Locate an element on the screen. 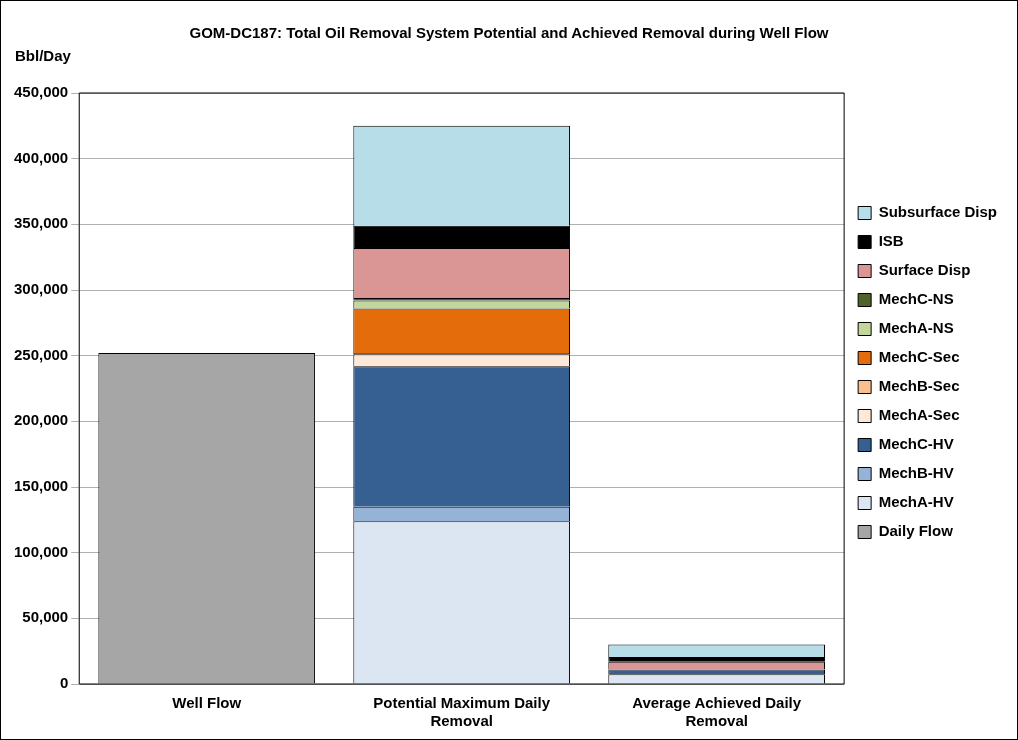  legend-label: MechB-Sec is located at coordinates (919, 386).